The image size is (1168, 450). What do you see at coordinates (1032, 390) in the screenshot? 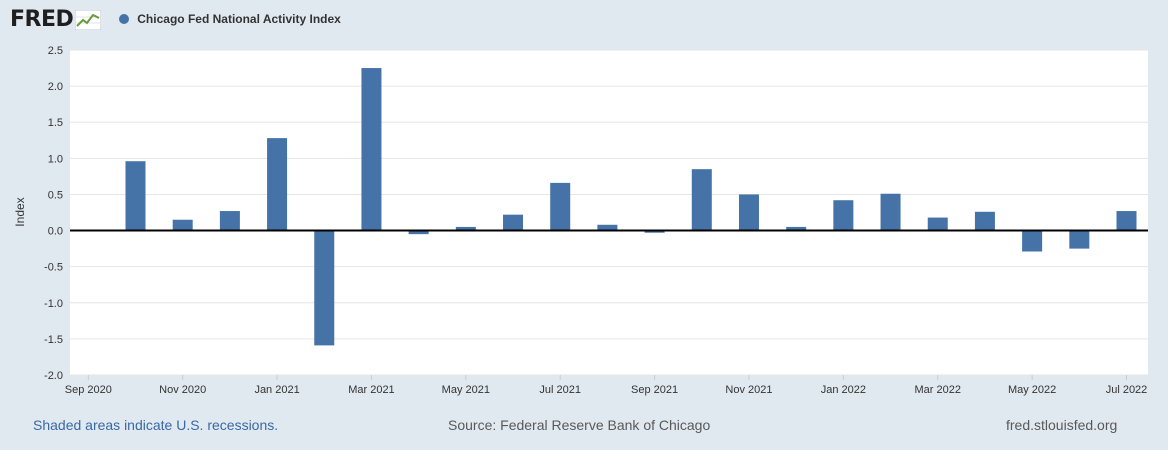
I see `x-tick-label: May 2022` at bounding box center [1032, 390].